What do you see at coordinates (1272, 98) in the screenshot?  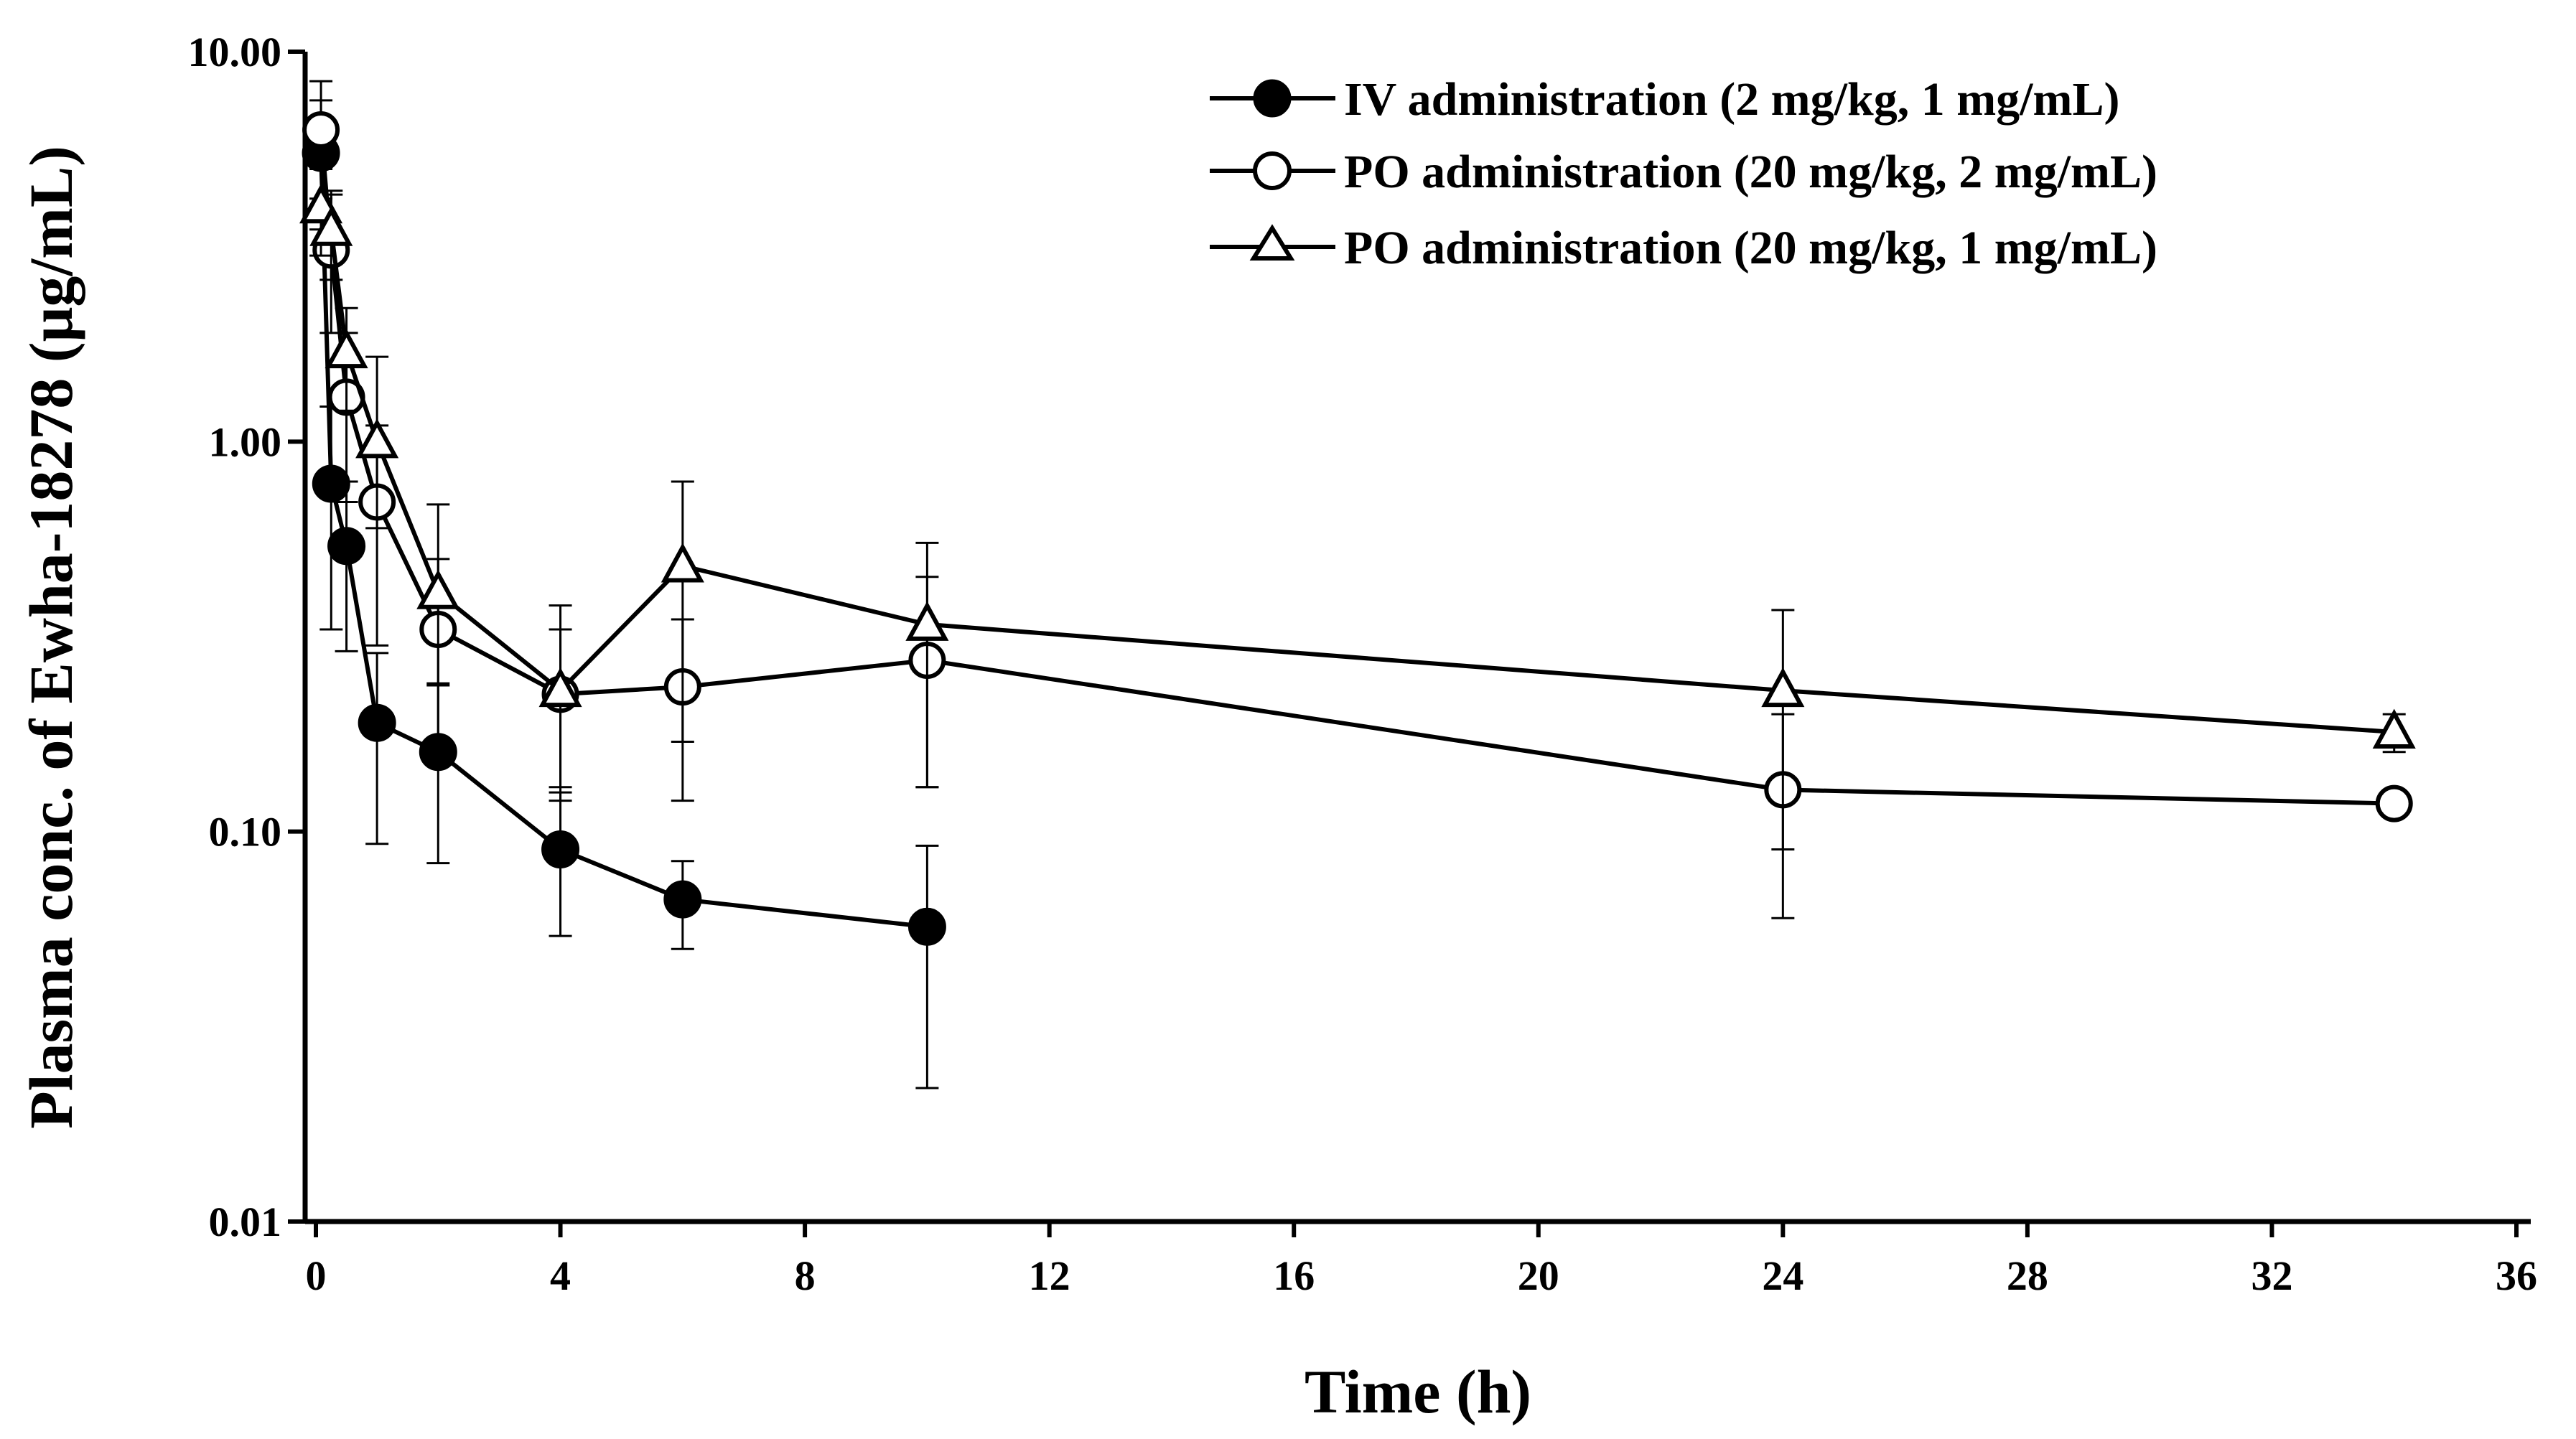 I see `legend-marker-iv` at bounding box center [1272, 98].